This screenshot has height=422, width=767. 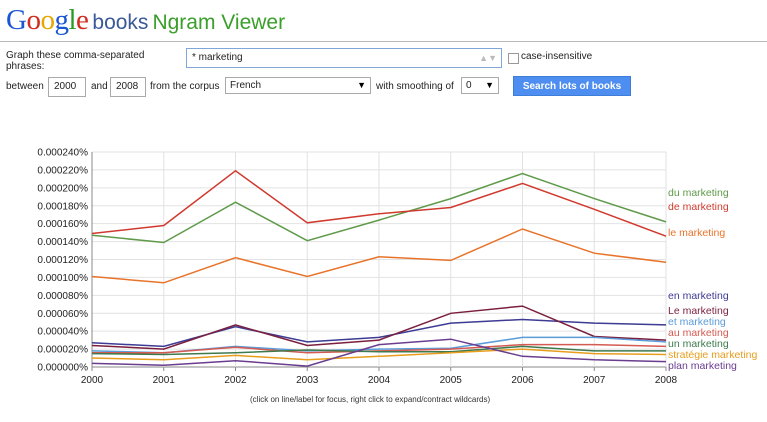 I want to click on corpus-label: from the corpus, so click(x=185, y=86).